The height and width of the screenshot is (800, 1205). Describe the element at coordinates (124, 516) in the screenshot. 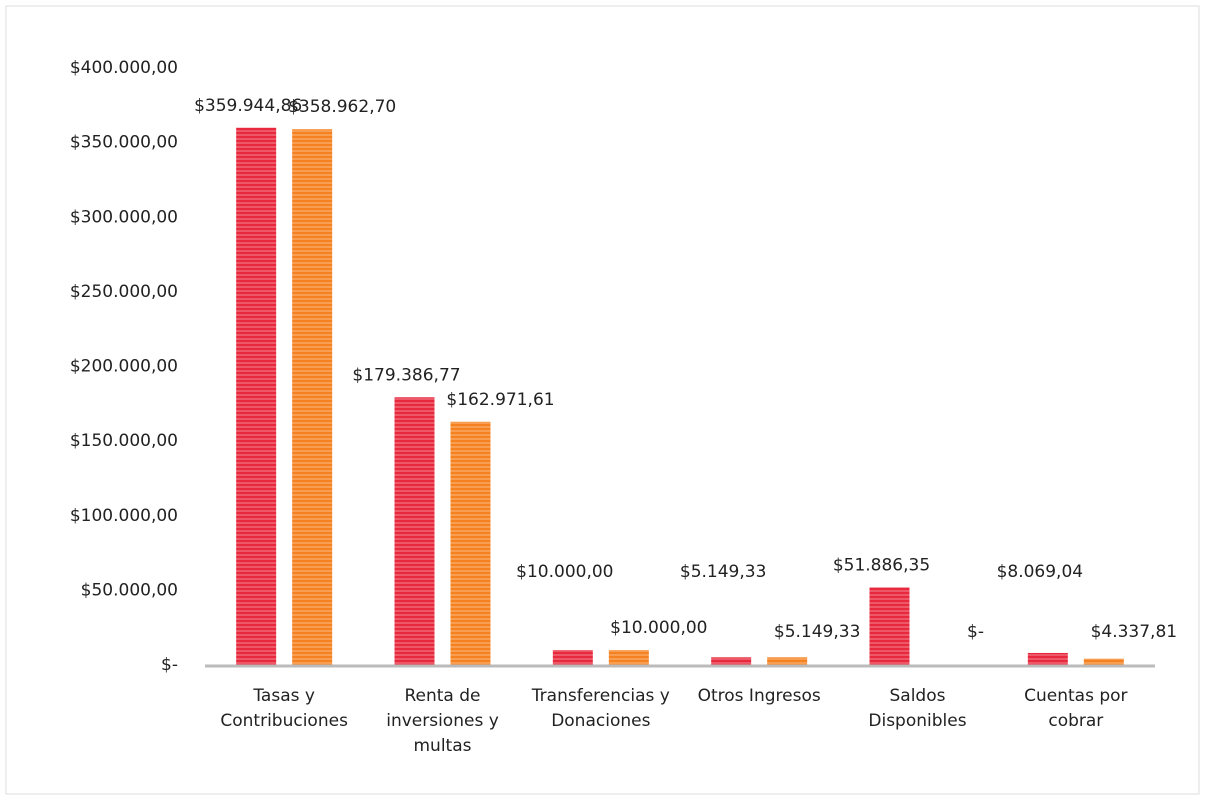

I see `y-tick-label: $100.000,00` at that location.